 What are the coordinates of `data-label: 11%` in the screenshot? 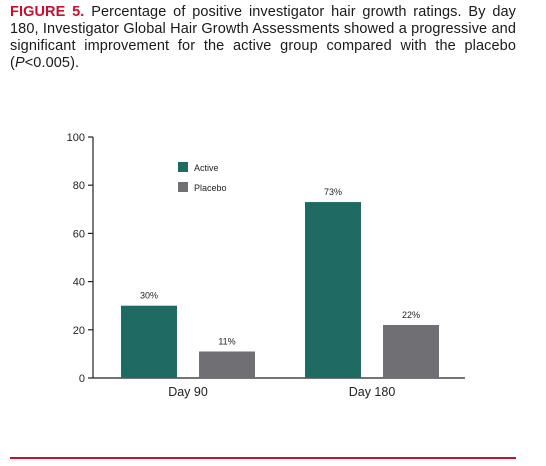 It's located at (226, 341).